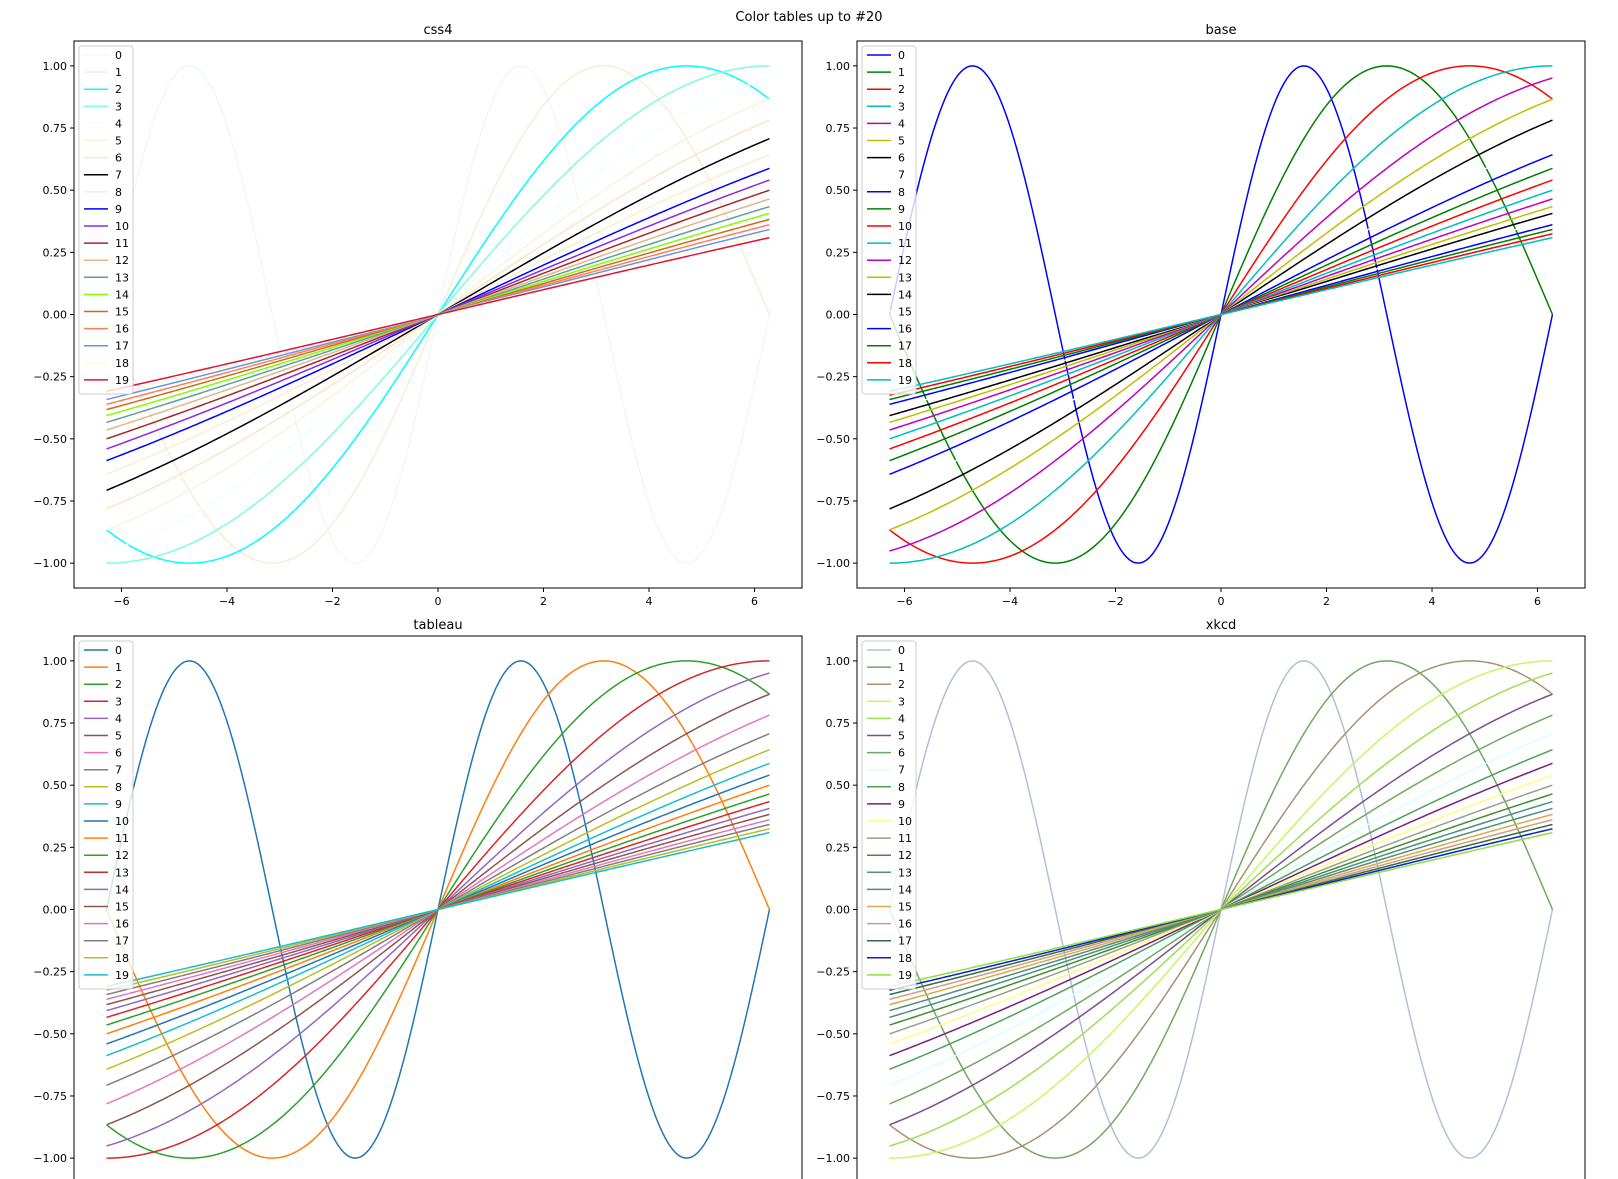 The width and height of the screenshot is (1618, 1179). What do you see at coordinates (438, 601) in the screenshot?
I see `x-tick-label: 0` at bounding box center [438, 601].